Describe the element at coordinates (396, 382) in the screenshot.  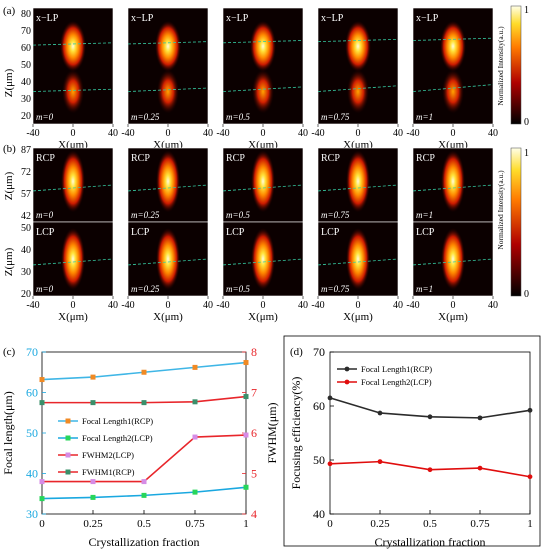
I see `panel-d-legend-label: Focal Length2(LCP)` at that location.